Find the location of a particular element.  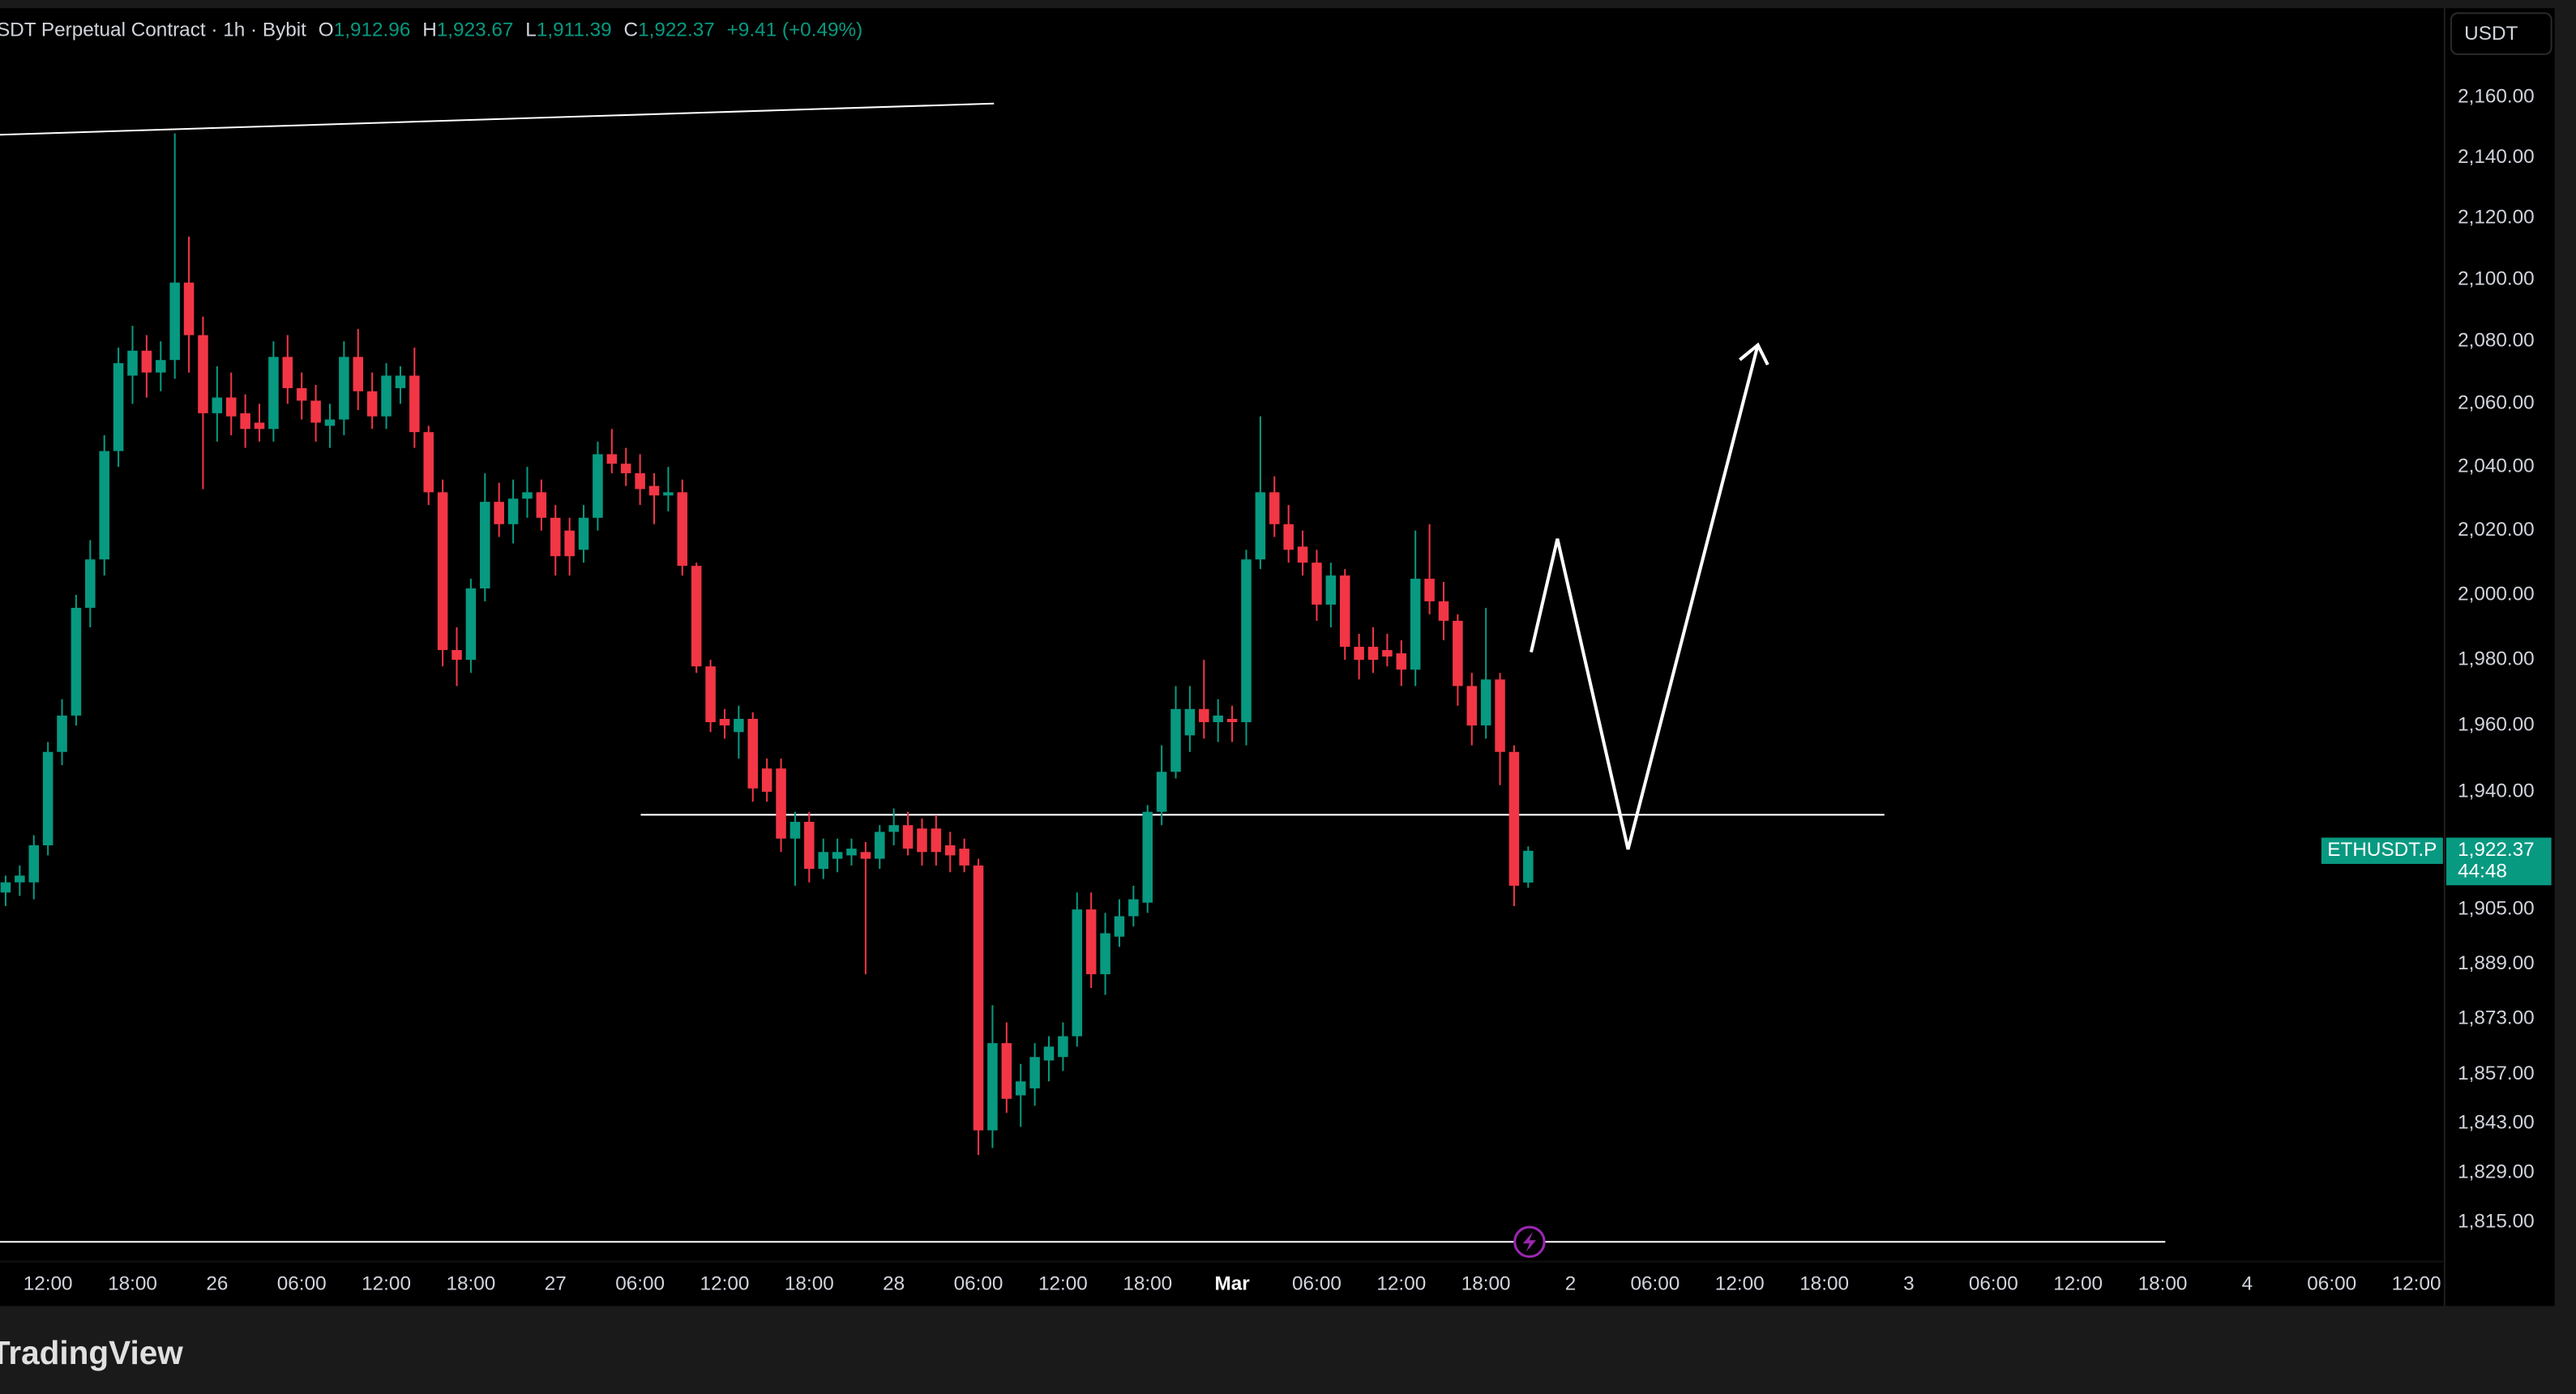

y-tick-label: 2,040.00 is located at coordinates (2496, 466).